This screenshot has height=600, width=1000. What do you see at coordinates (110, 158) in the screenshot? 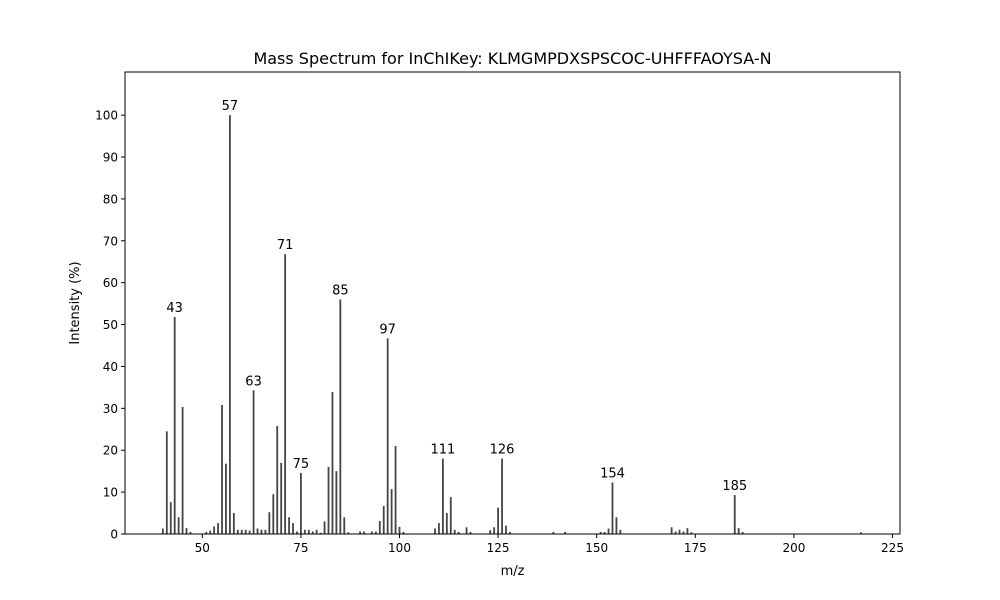
I see `y-tick-label: 90` at bounding box center [110, 158].